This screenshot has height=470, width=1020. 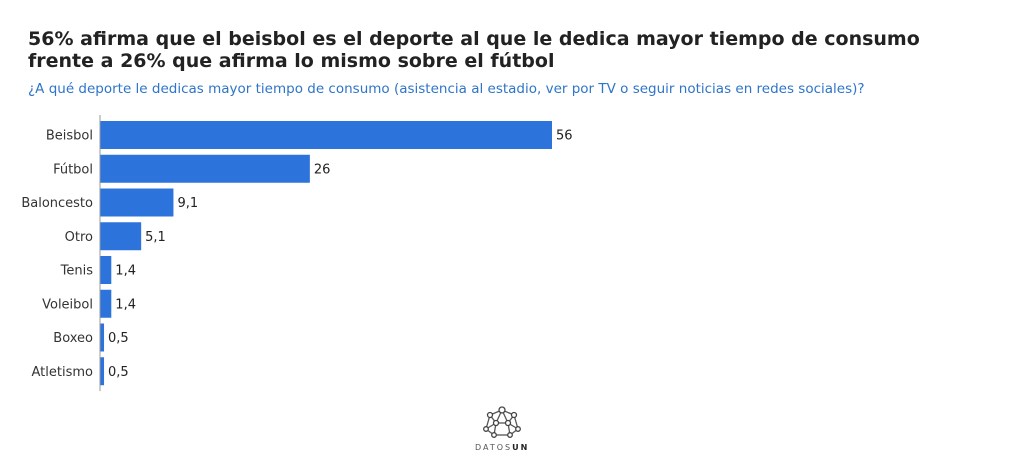 What do you see at coordinates (102, 371) in the screenshot?
I see `bar-atletismo` at bounding box center [102, 371].